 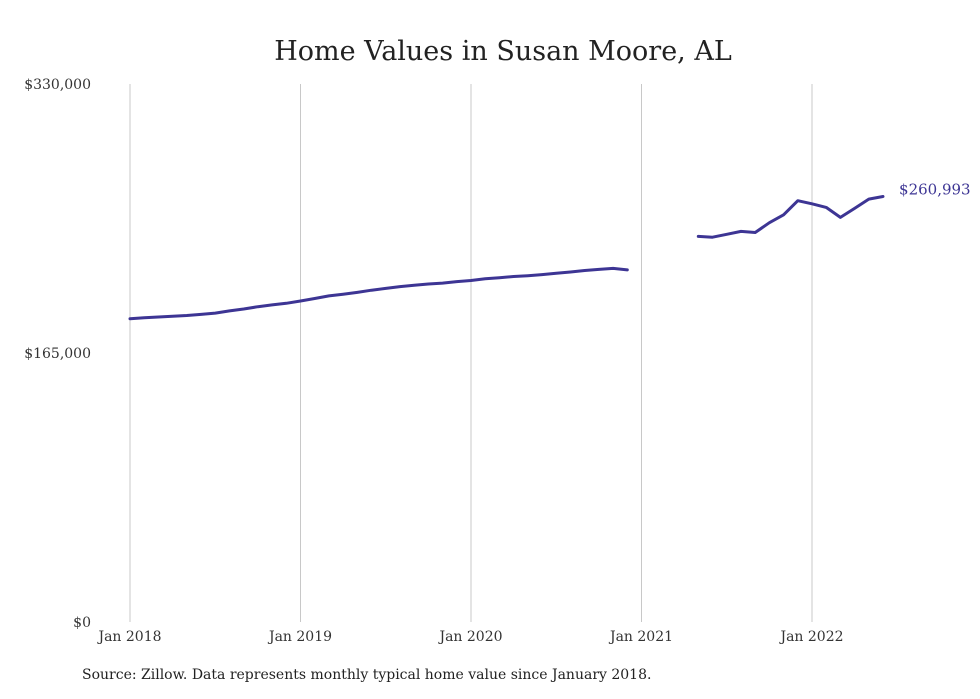 I want to click on y-tick-label: $165,000, so click(x=57, y=354).